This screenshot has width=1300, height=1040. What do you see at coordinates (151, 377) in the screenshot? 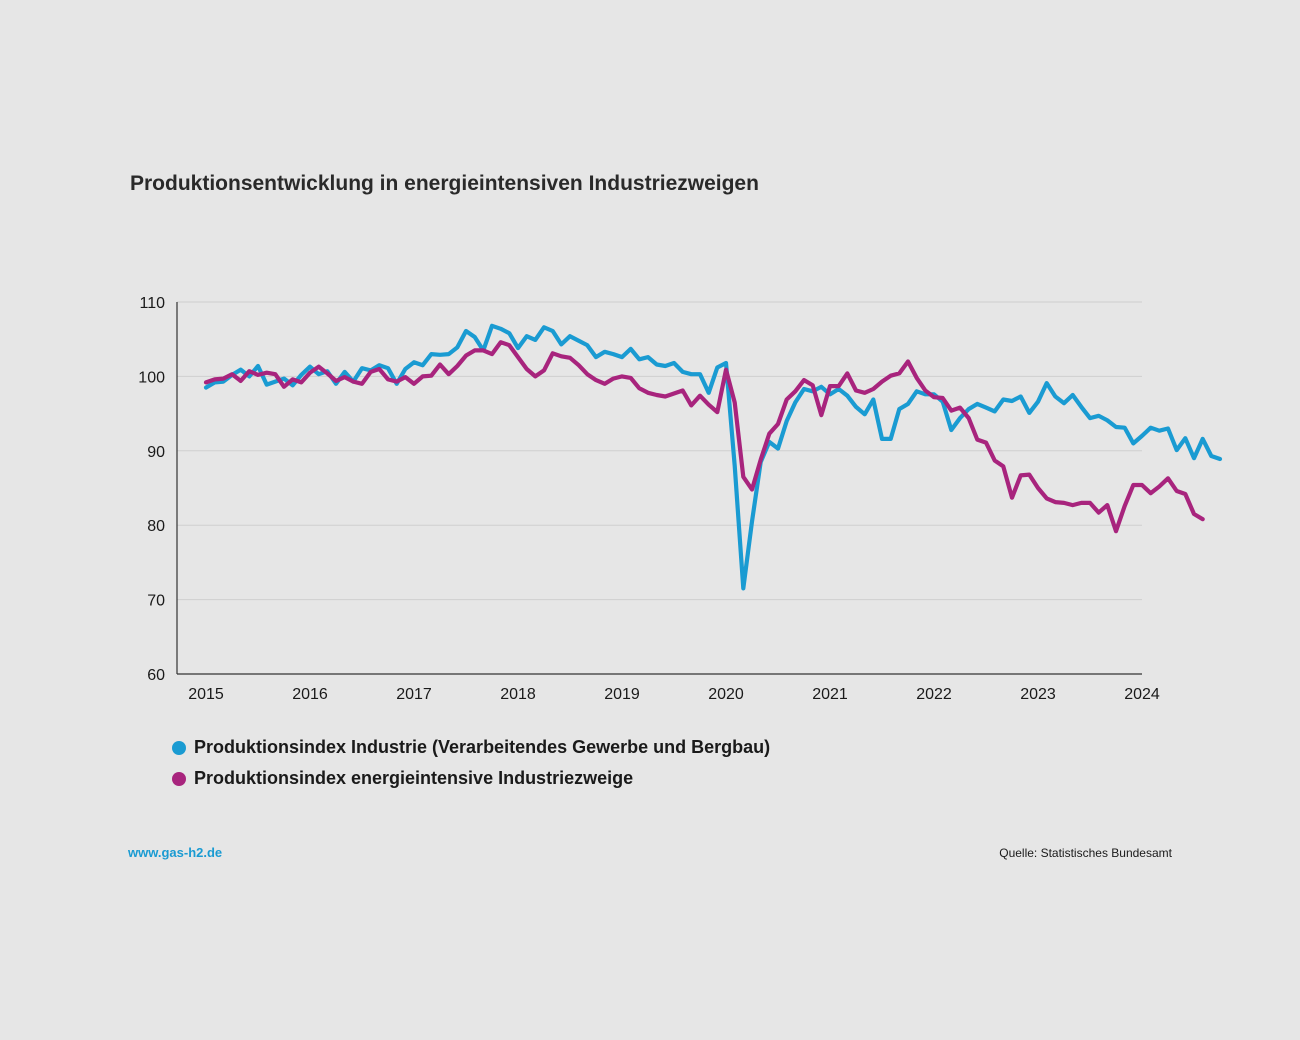
I see `y-tick-label-100: 100` at bounding box center [151, 377].